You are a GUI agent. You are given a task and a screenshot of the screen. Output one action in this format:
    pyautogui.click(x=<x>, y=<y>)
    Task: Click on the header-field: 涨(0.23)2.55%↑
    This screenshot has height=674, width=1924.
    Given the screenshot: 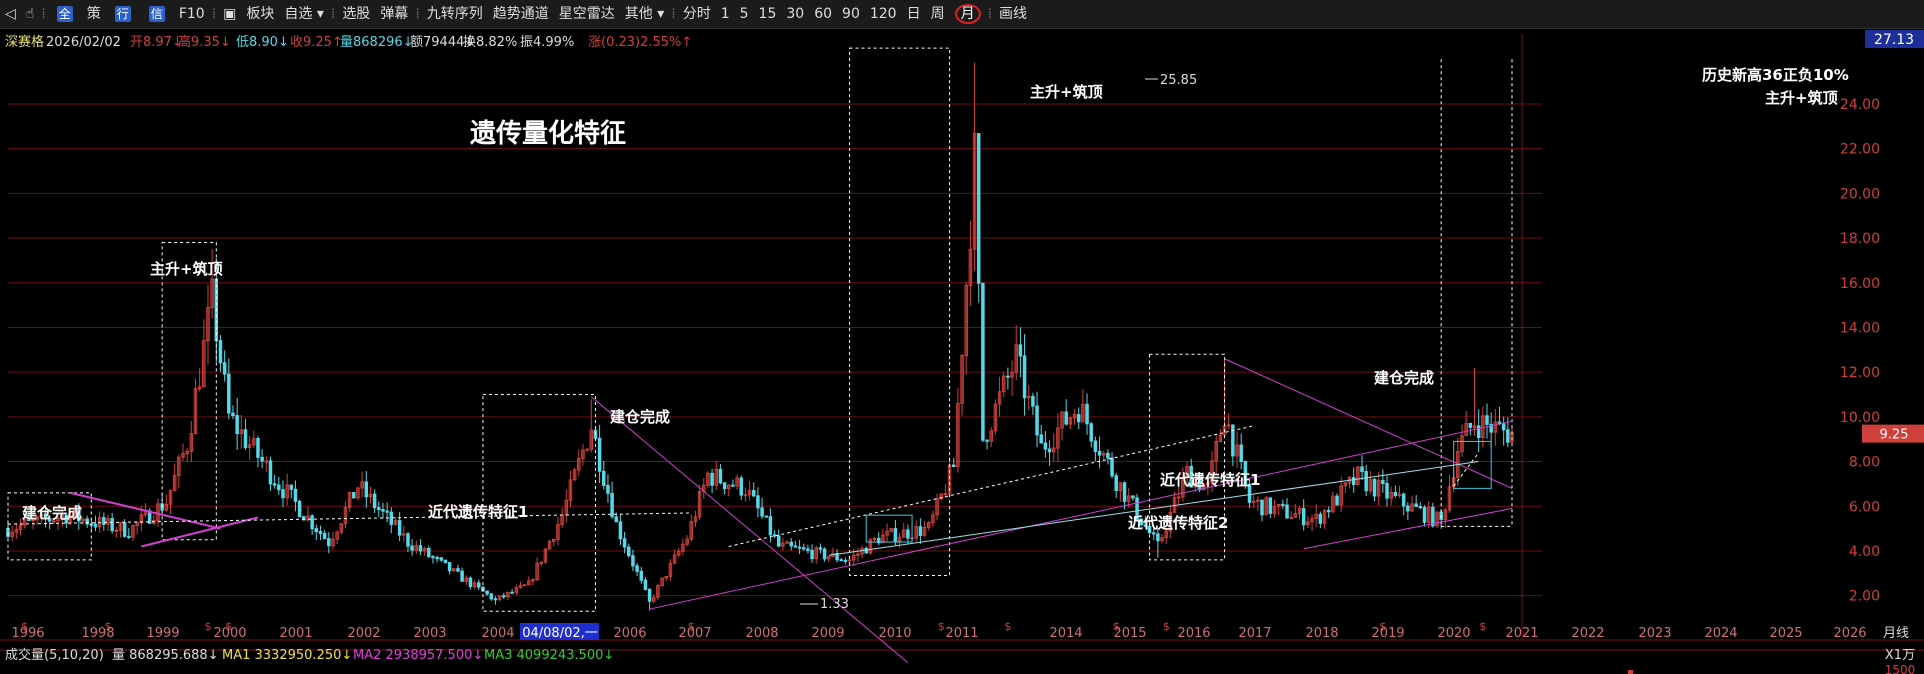 What is the action you would take?
    pyautogui.click(x=640, y=42)
    